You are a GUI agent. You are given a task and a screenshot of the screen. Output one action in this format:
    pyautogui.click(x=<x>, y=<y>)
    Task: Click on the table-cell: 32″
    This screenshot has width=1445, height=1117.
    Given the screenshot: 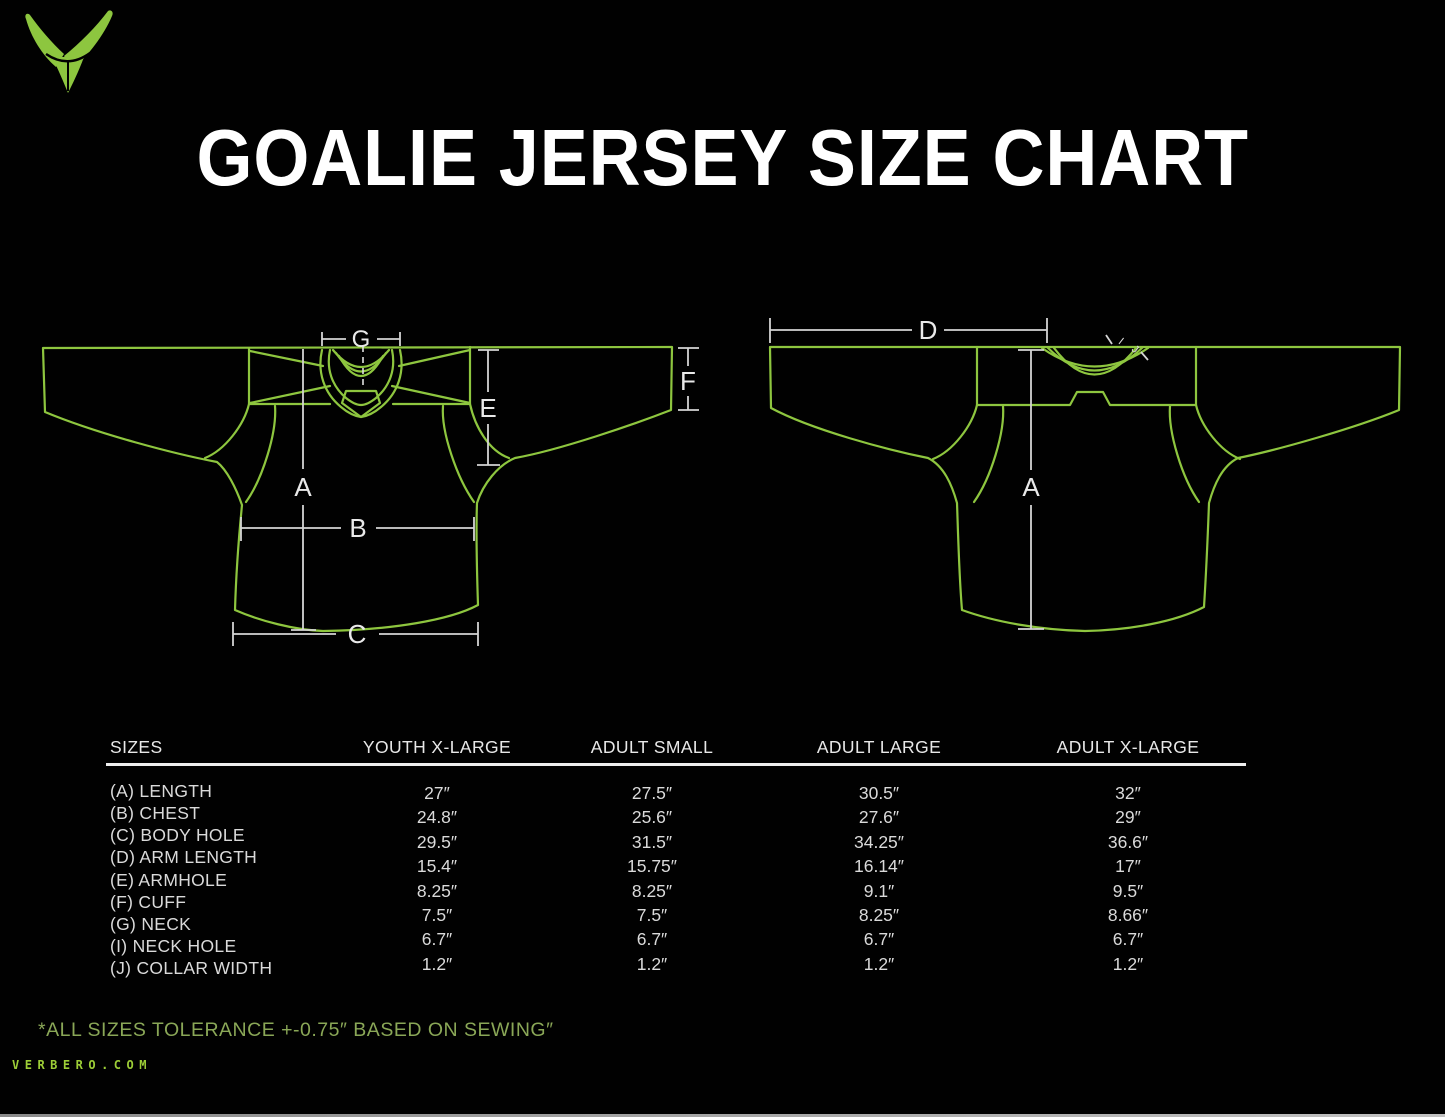 What is the action you would take?
    pyautogui.click(x=1128, y=793)
    